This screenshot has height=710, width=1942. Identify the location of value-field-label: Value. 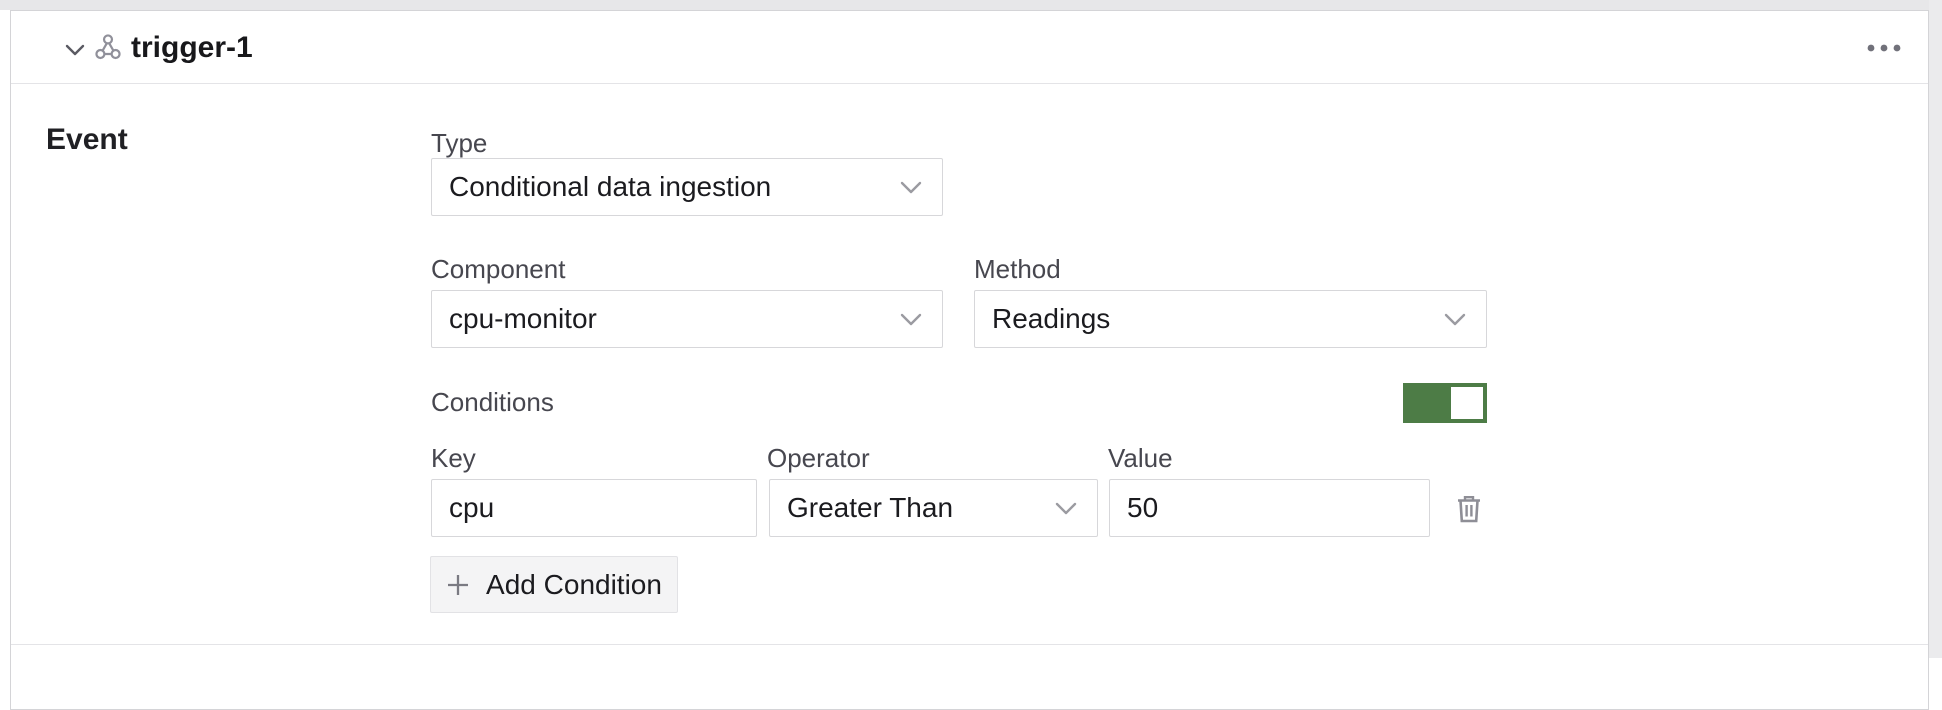
(1140, 458).